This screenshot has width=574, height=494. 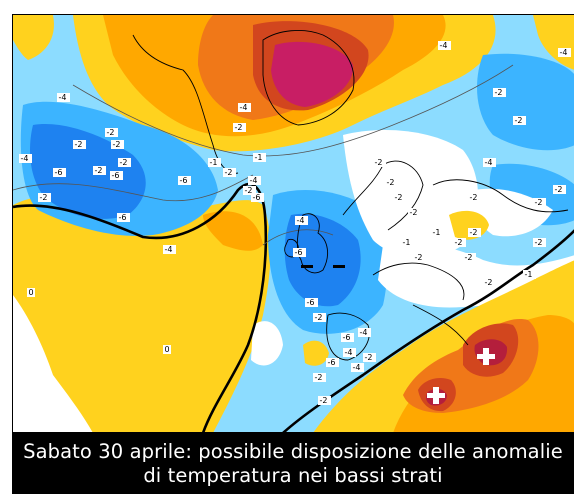 I want to click on caption-line-2: di temperatura nei bassi strati, so click(x=293, y=475).